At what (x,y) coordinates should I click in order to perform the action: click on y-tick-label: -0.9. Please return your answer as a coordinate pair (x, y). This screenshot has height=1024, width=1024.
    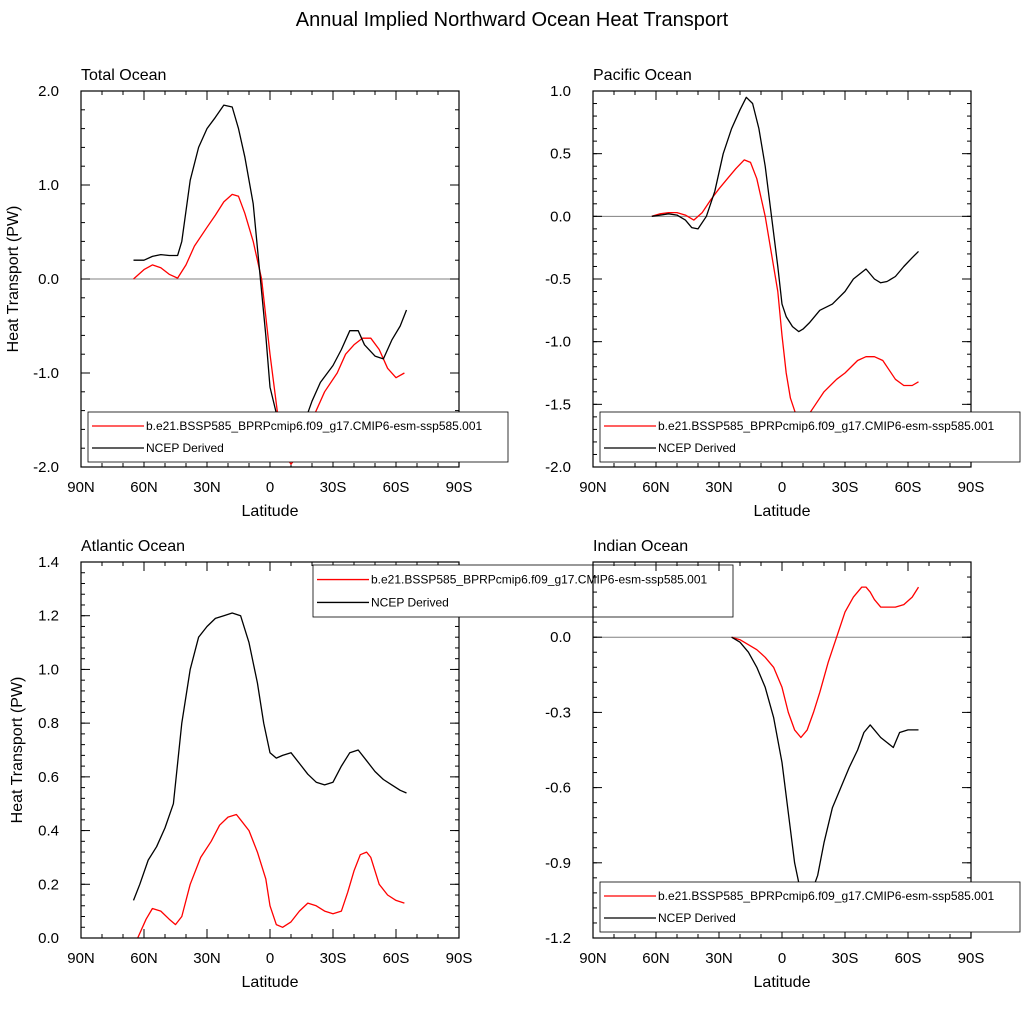
    Looking at the image, I should click on (558, 863).